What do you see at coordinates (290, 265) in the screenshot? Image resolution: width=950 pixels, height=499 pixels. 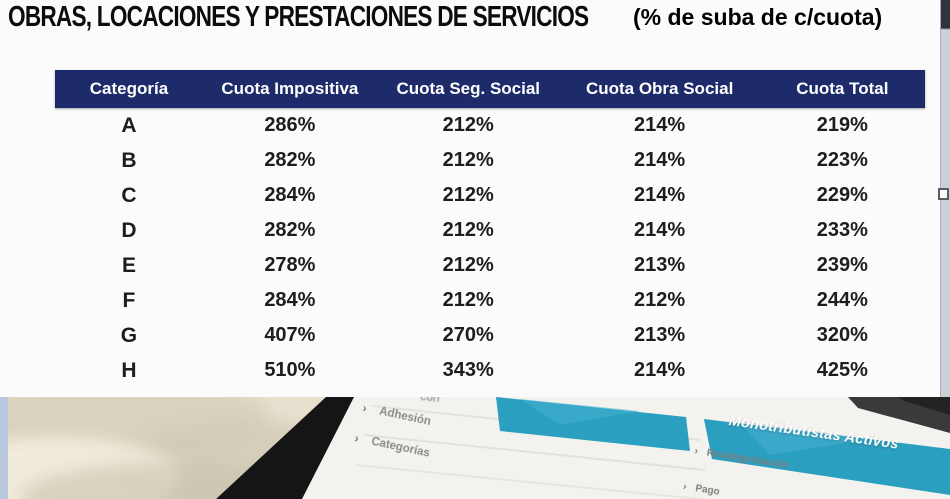 I see `value-cell: 278%` at bounding box center [290, 265].